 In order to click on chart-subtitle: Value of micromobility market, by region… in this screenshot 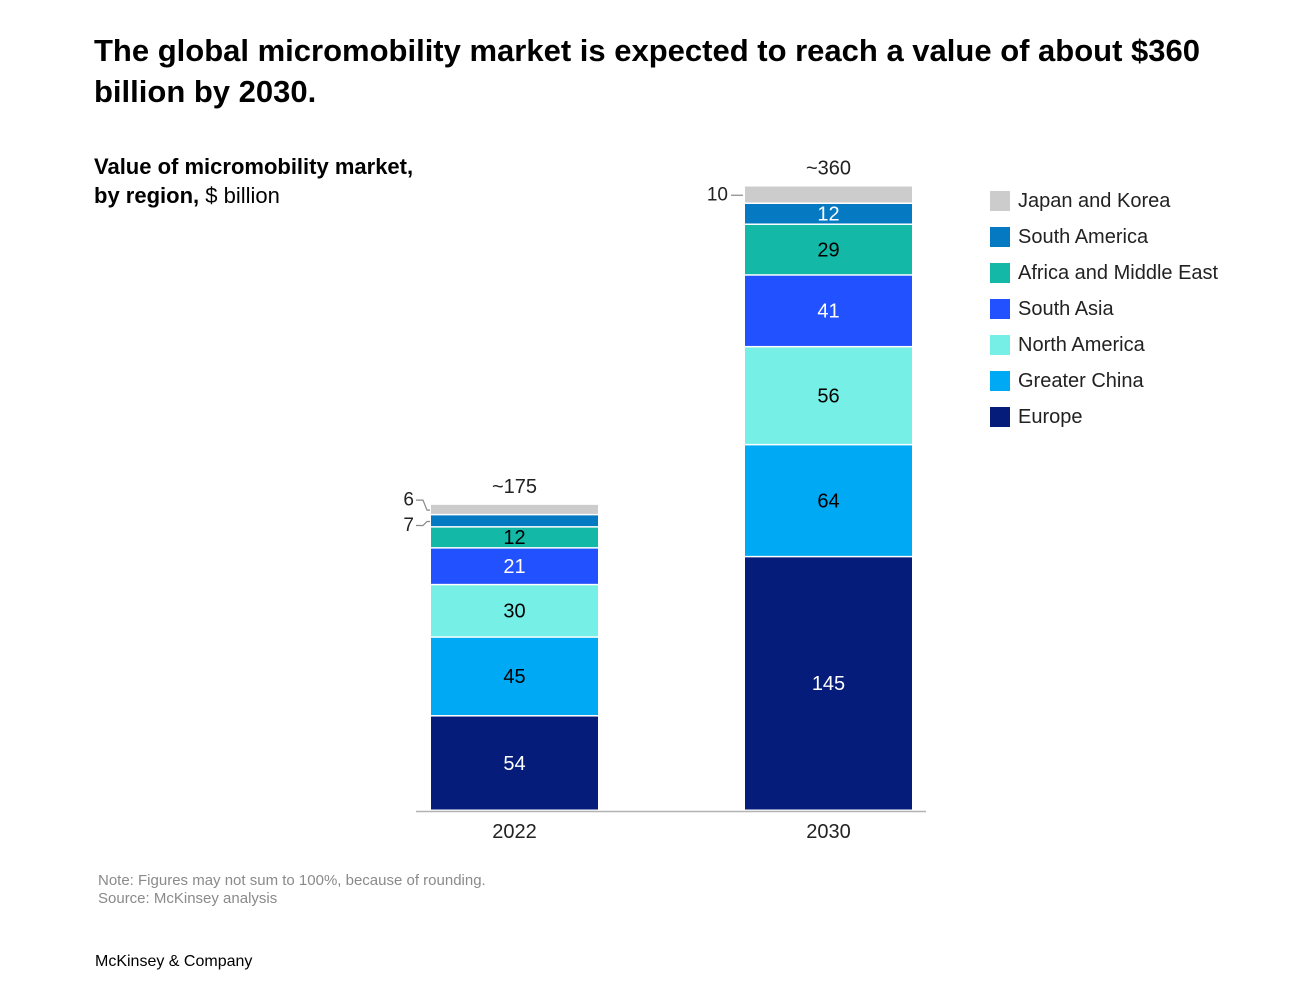, I will do `click(253, 181)`.